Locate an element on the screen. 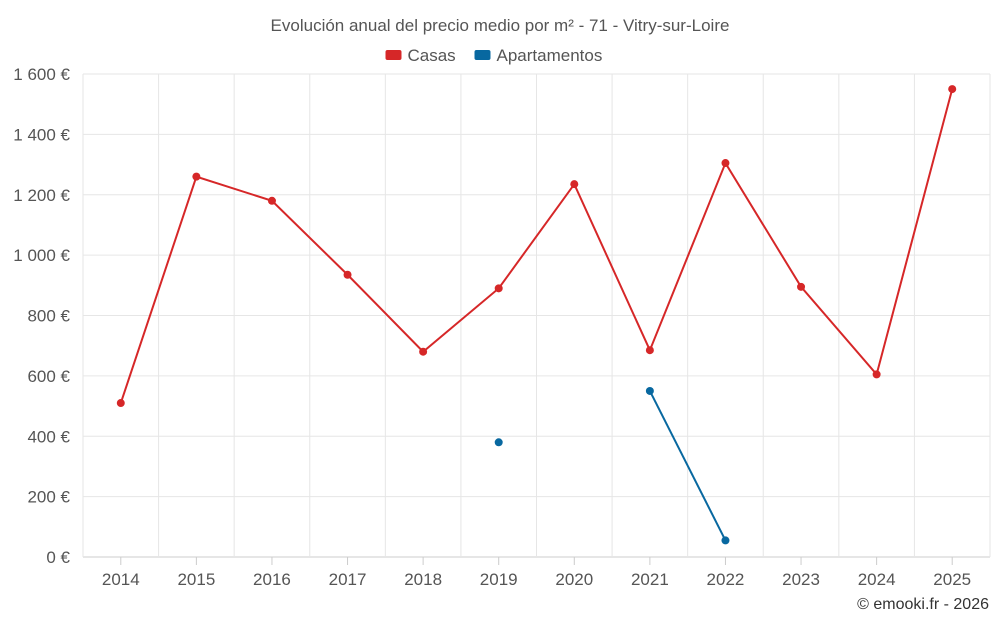 The height and width of the screenshot is (625, 1000). data-point-casas-2024 is located at coordinates (876, 374).